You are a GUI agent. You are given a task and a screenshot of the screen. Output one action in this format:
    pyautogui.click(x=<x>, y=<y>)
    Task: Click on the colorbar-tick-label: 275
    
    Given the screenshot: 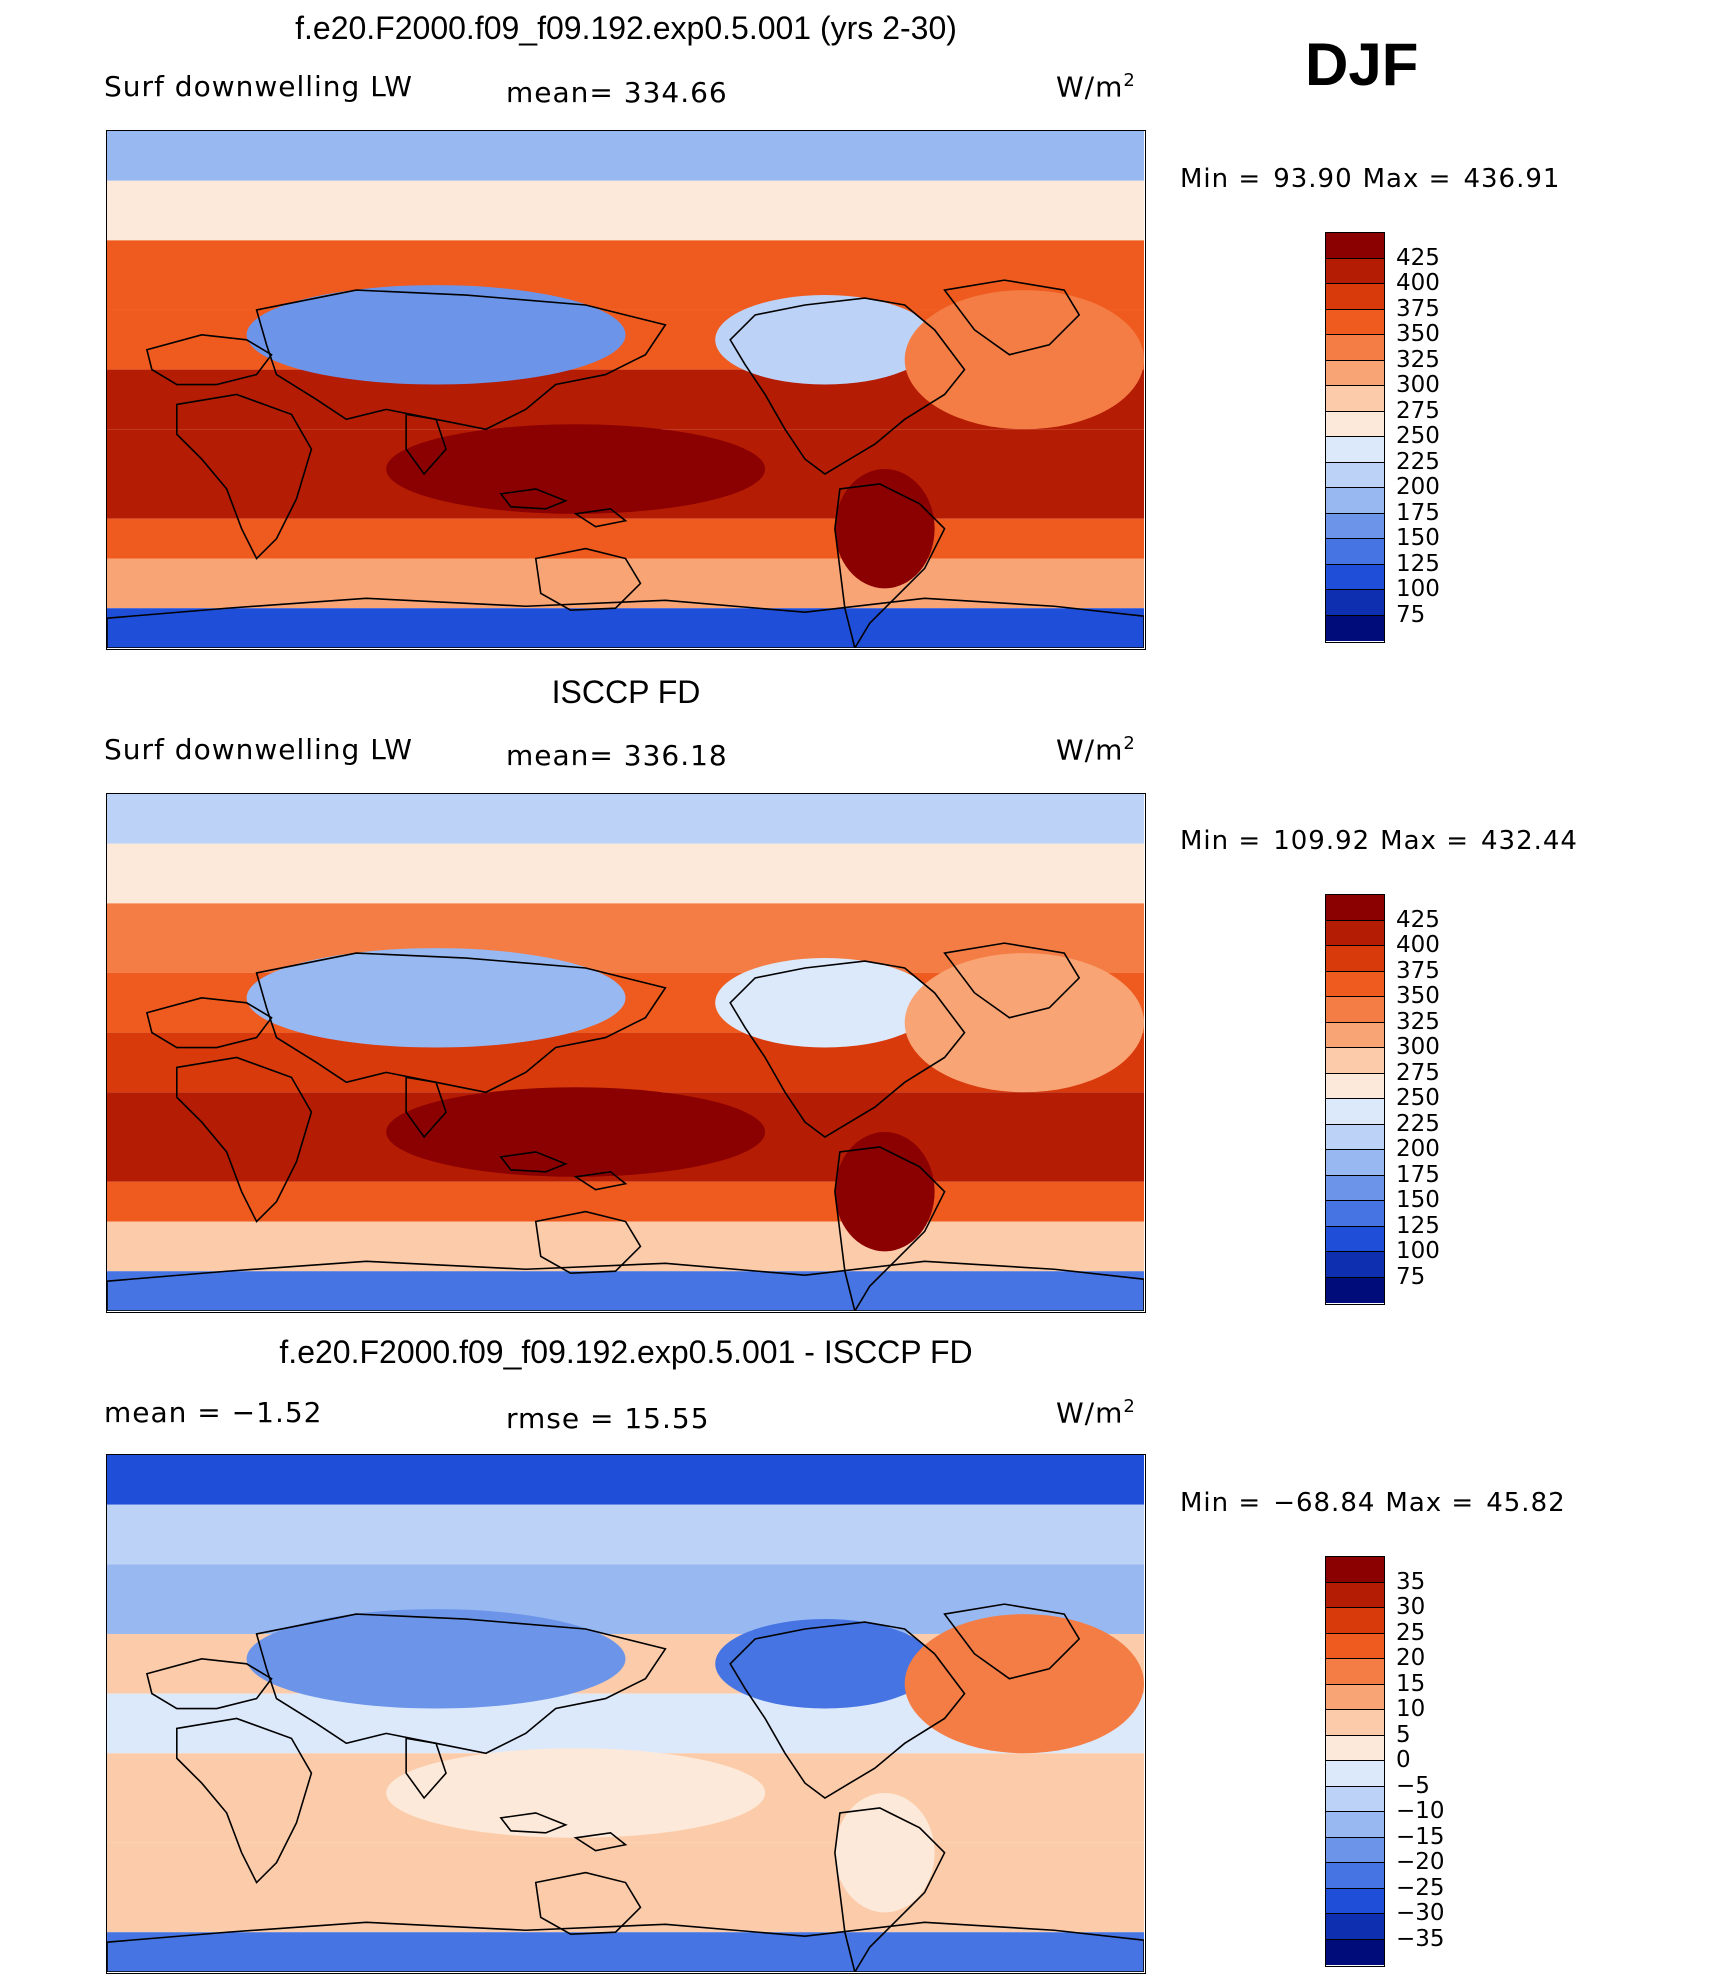 What is the action you would take?
    pyautogui.click(x=1418, y=410)
    